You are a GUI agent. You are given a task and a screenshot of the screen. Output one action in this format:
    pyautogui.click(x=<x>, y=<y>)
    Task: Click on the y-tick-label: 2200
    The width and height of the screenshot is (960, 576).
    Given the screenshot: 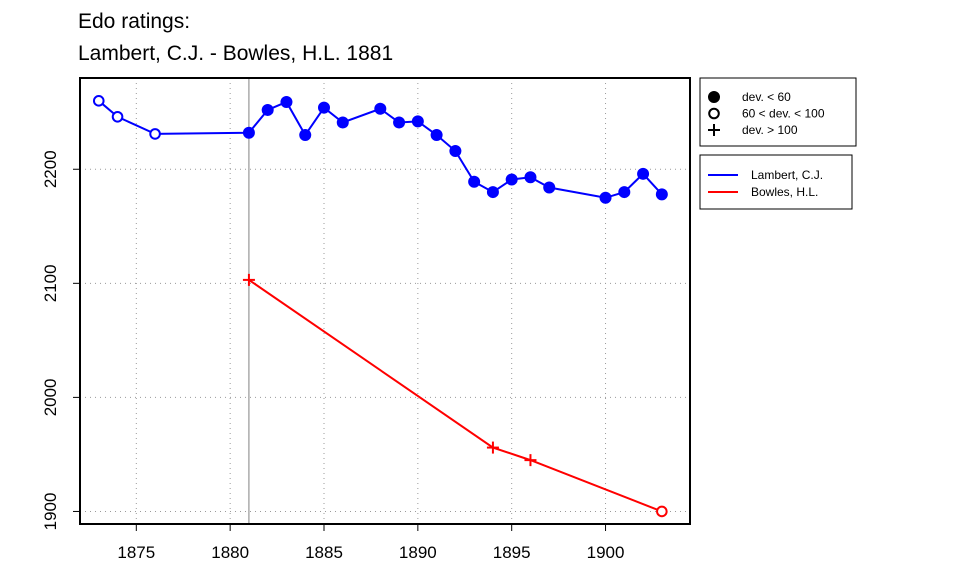 What is the action you would take?
    pyautogui.click(x=50, y=169)
    